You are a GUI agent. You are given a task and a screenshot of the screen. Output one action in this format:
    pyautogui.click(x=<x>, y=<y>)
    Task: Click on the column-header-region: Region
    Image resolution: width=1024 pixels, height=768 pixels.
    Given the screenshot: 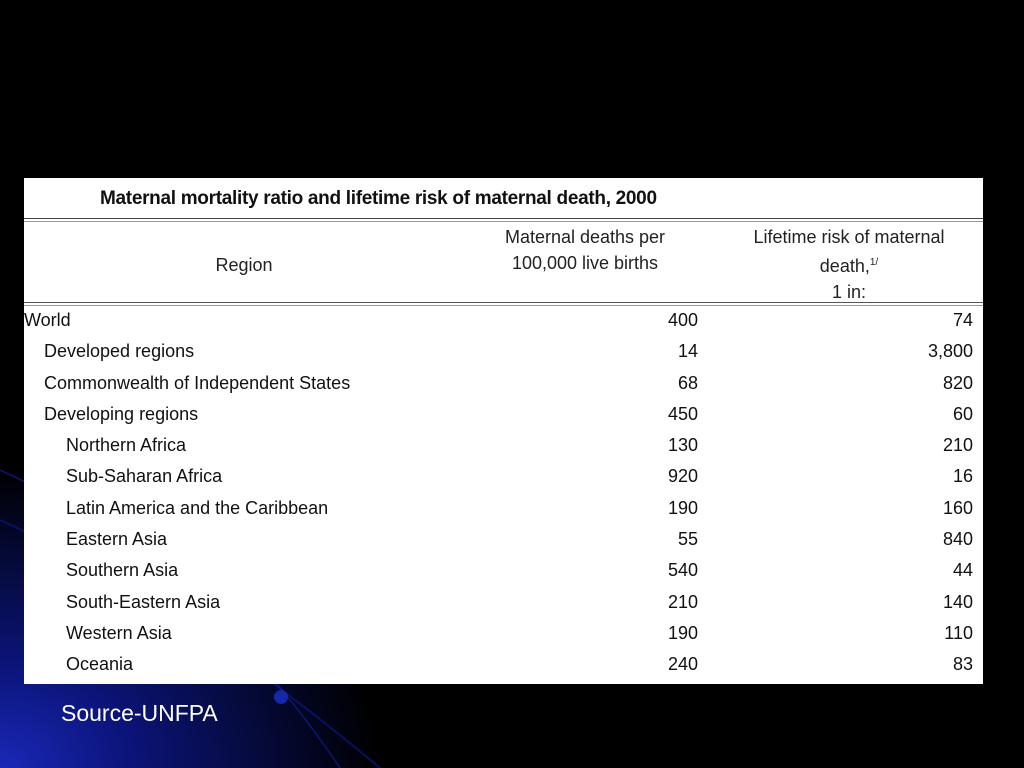 What is the action you would take?
    pyautogui.click(x=244, y=265)
    